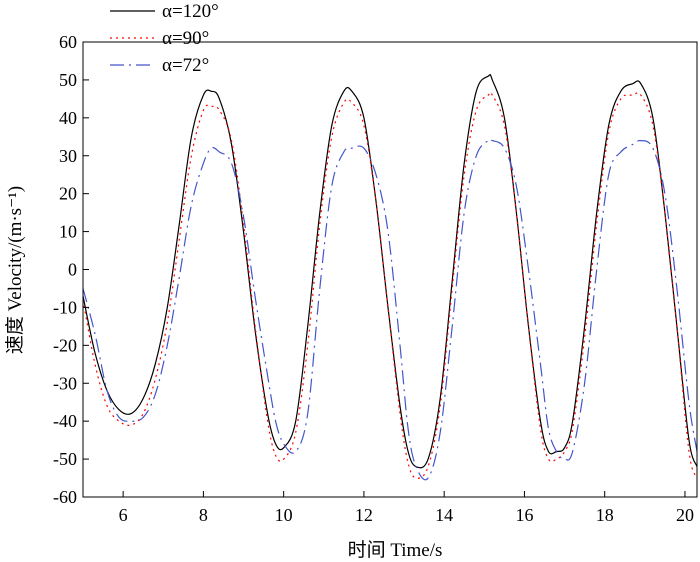 The image size is (700, 562). I want to click on legend-label: α=72°, so click(185, 65).